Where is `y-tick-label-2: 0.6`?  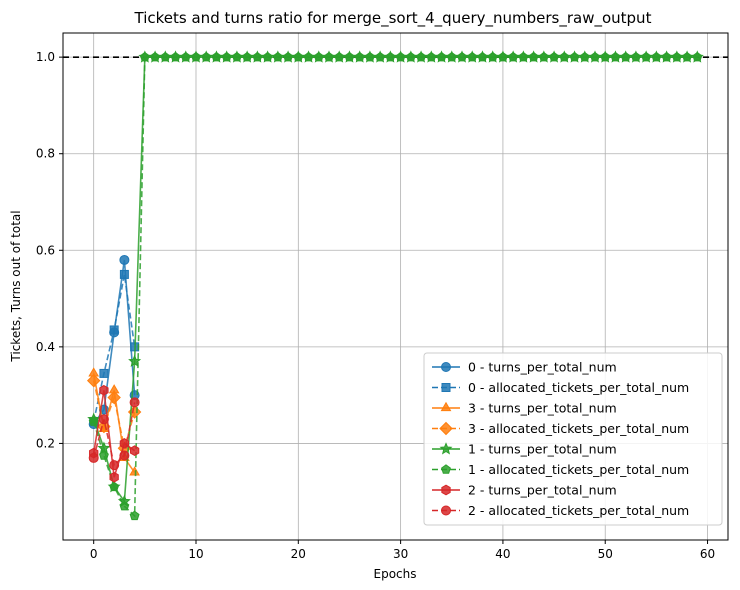 y-tick-label-2: 0.6 is located at coordinates (45, 250).